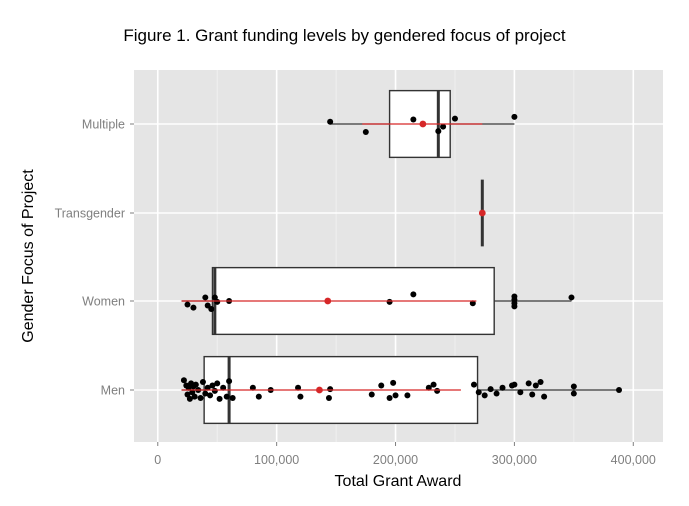  Describe the element at coordinates (113, 391) in the screenshot. I see `y-tick-label-men: Men` at that location.